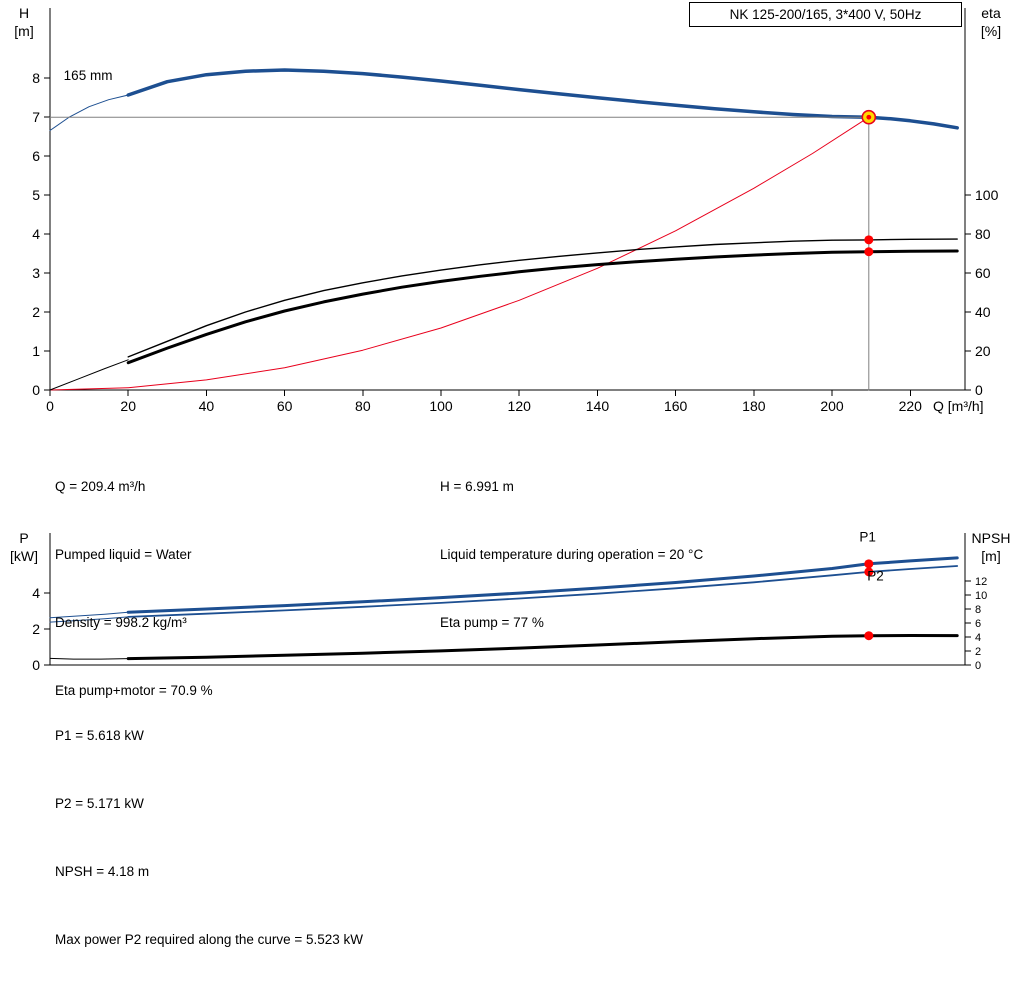 The height and width of the screenshot is (996, 1024). What do you see at coordinates (598, 406) in the screenshot?
I see `chart1-x-tick-label: 140` at bounding box center [598, 406].